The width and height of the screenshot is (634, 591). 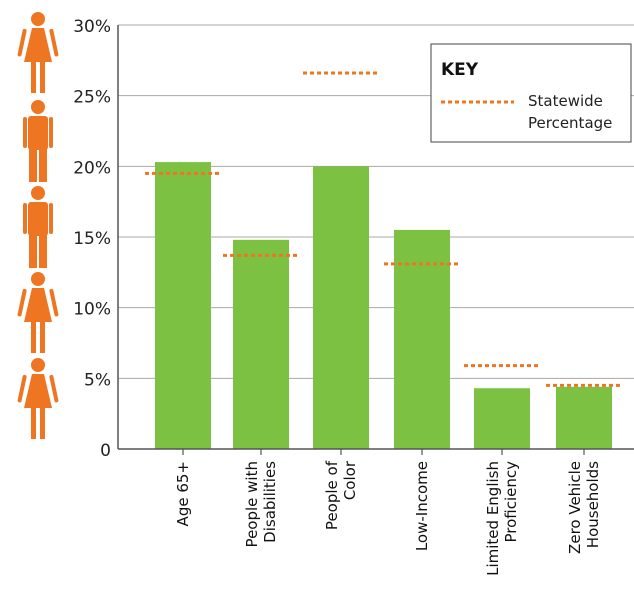 I want to click on y-tick-label: 30%, so click(x=92, y=27).